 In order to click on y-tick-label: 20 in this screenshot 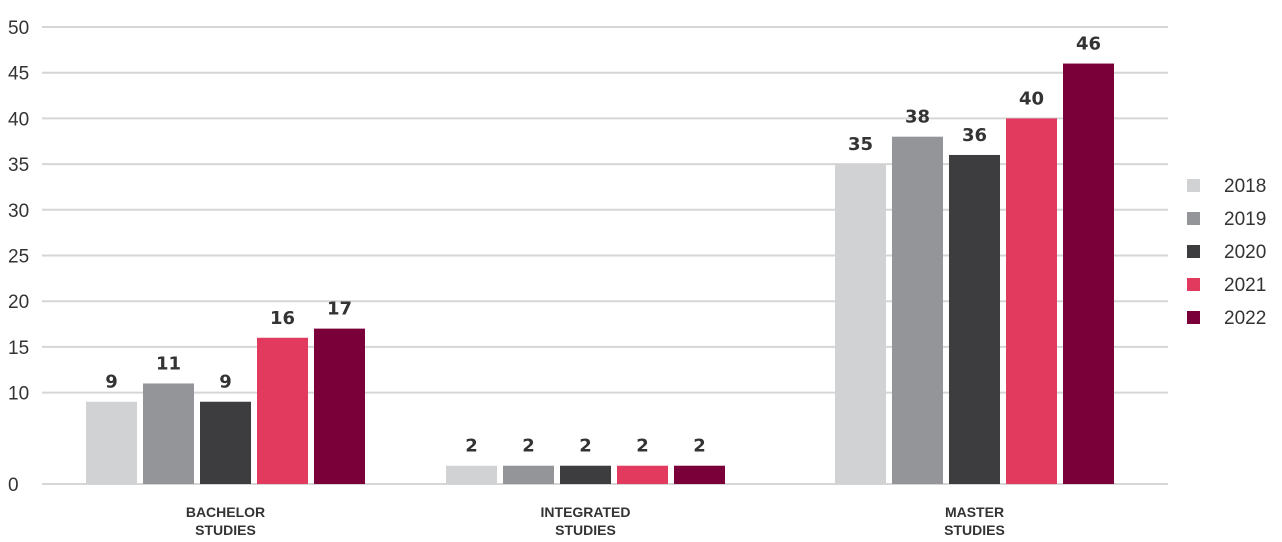, I will do `click(18, 302)`.